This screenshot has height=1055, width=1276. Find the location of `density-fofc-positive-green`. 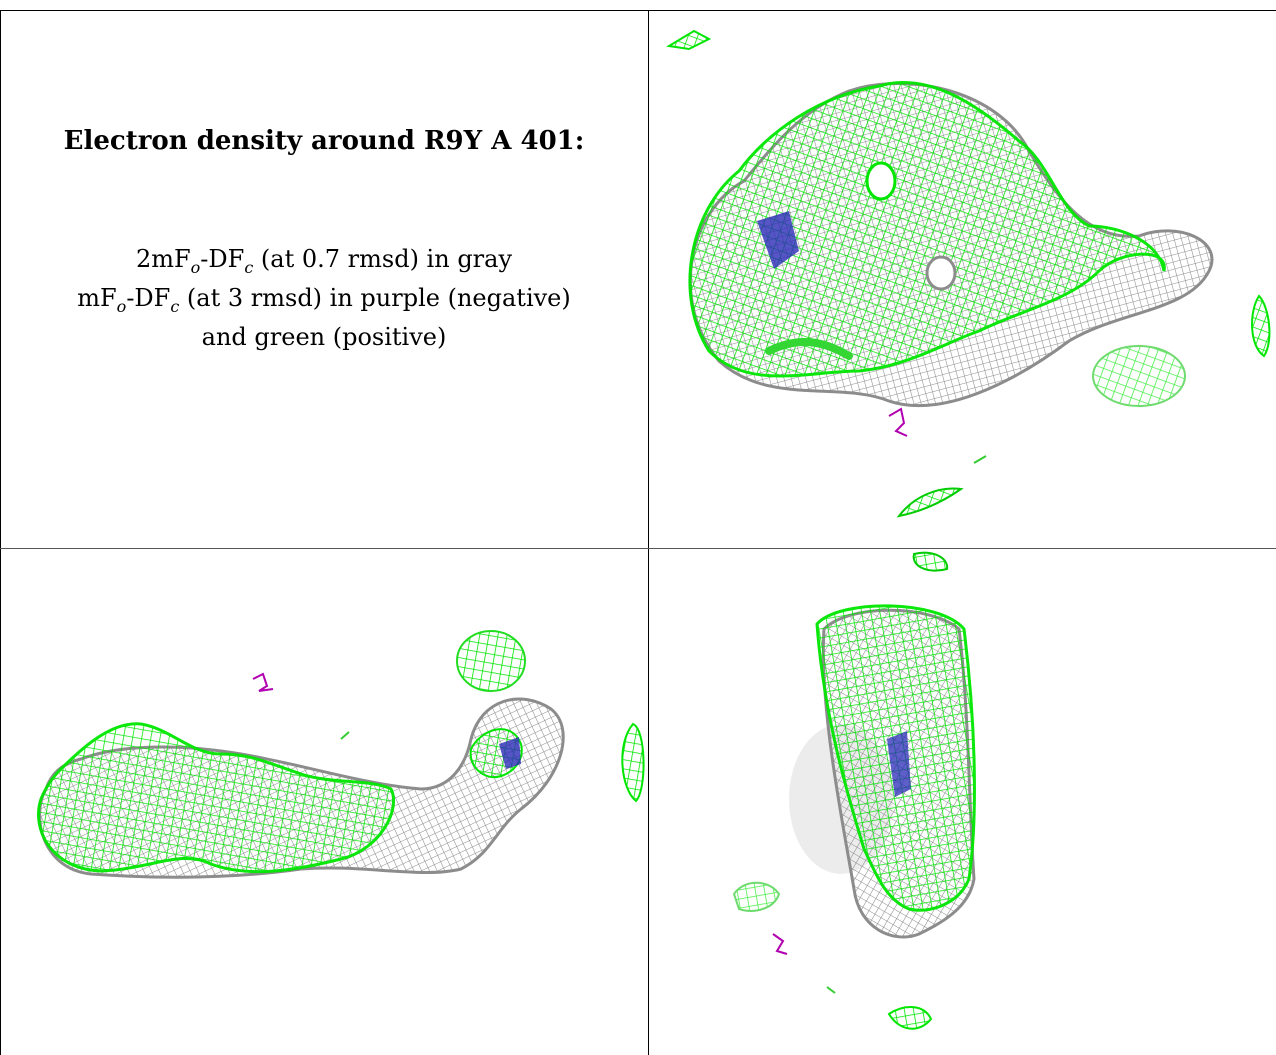

density-fofc-positive-green is located at coordinates (854, 790).